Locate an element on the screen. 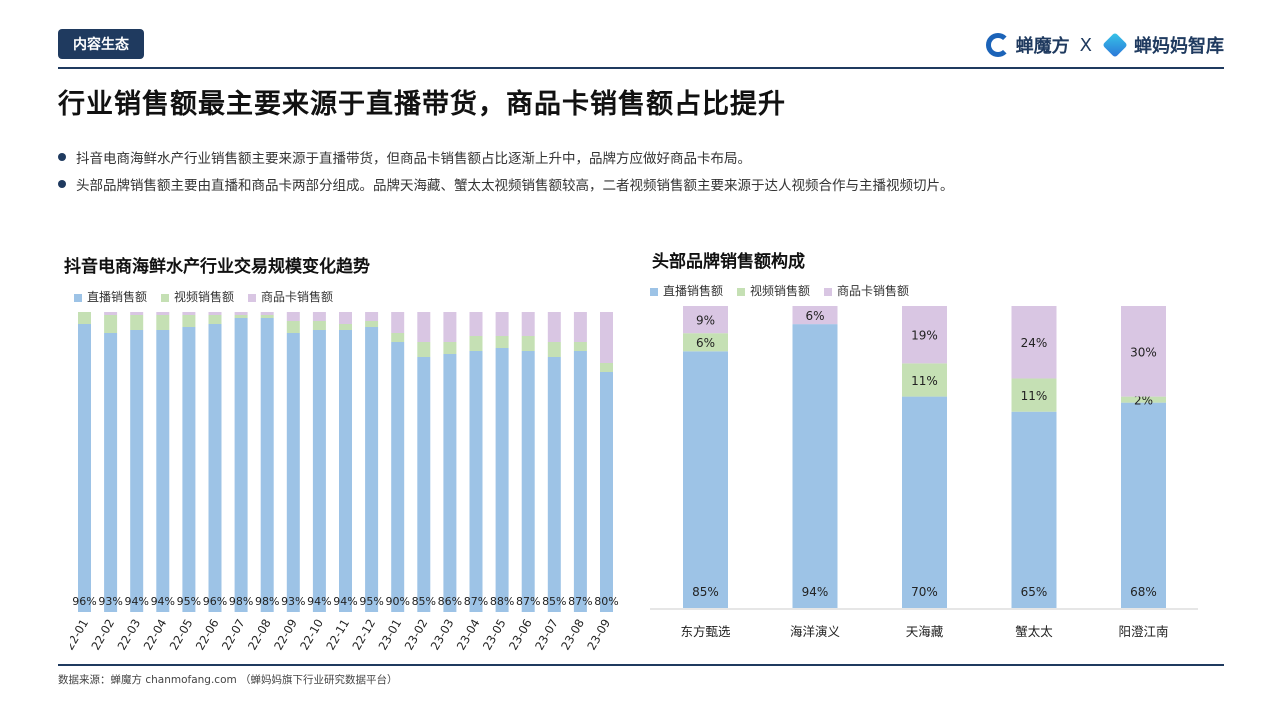 The height and width of the screenshot is (718, 1280). page-title: 行业销售额最主要来源于直播带货，商品卡销售额占比提升 is located at coordinates (422, 104).